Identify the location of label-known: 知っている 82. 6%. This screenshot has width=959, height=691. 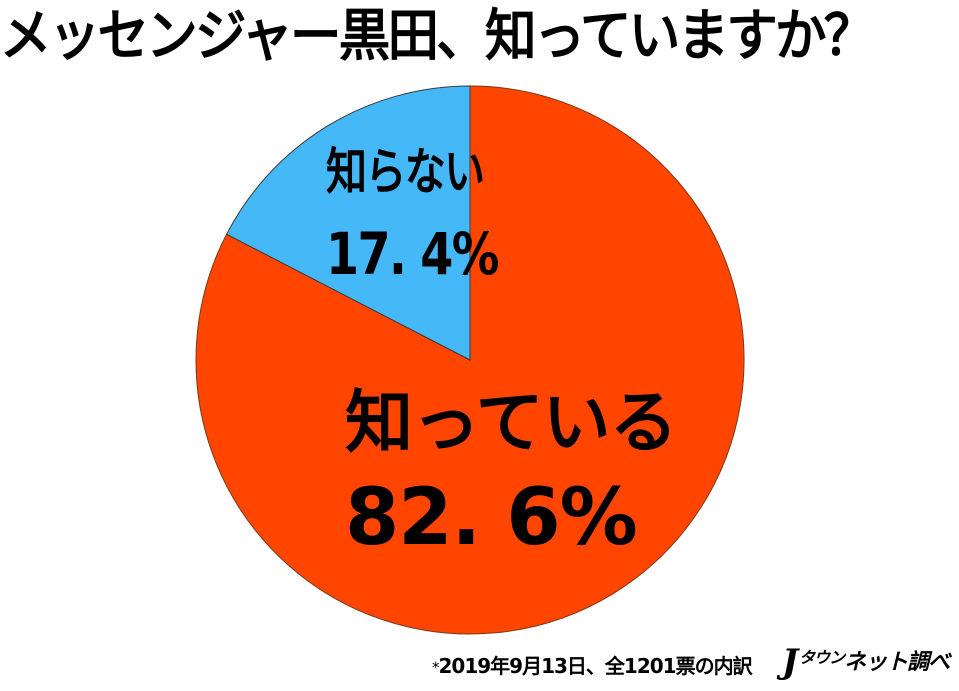
(511, 473).